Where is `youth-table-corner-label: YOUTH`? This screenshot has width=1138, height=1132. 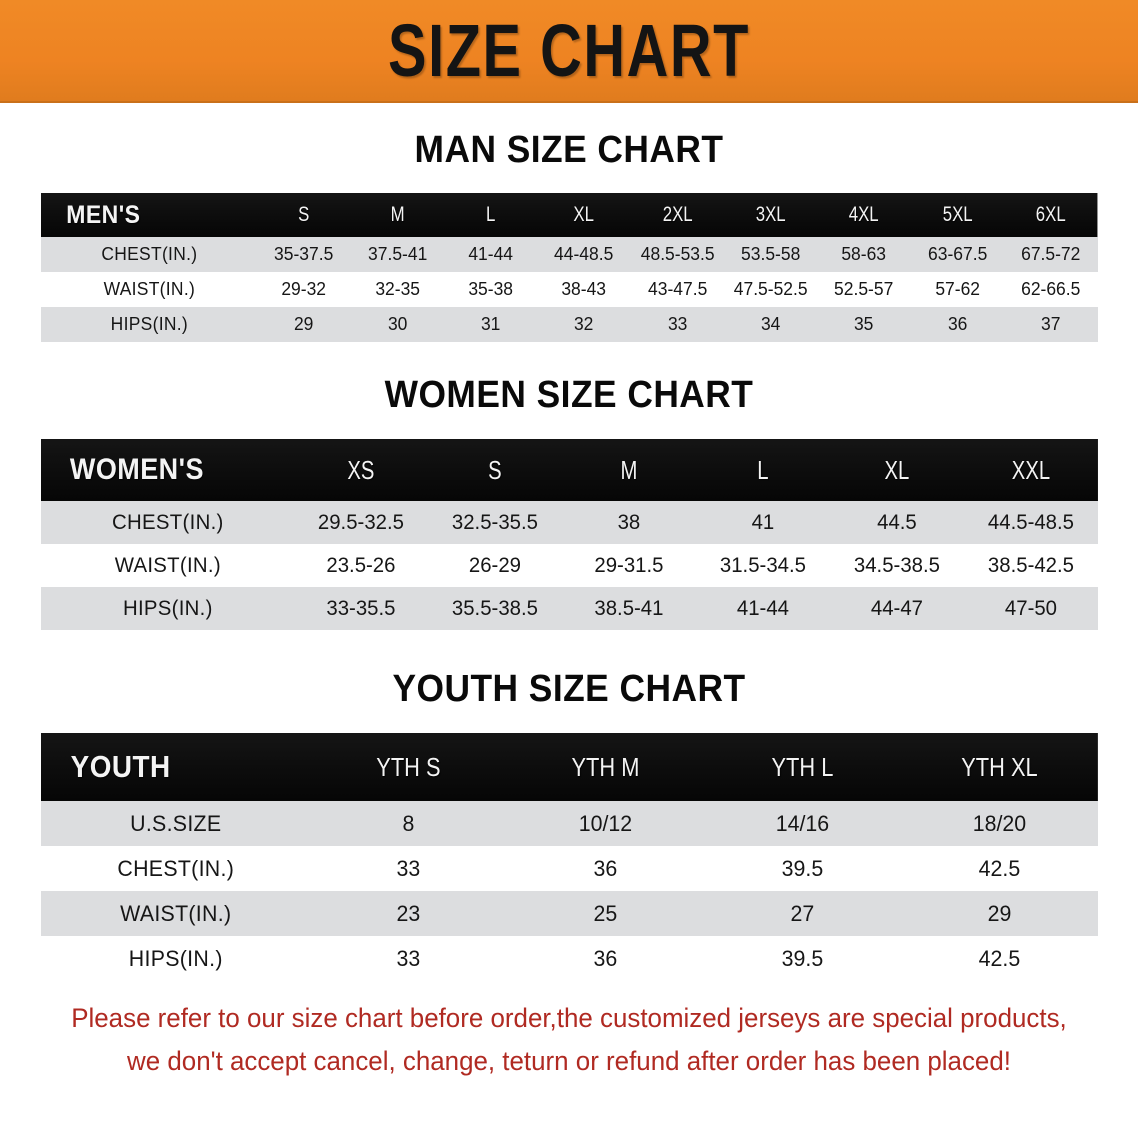
youth-table-corner-label: YOUTH is located at coordinates (120, 766).